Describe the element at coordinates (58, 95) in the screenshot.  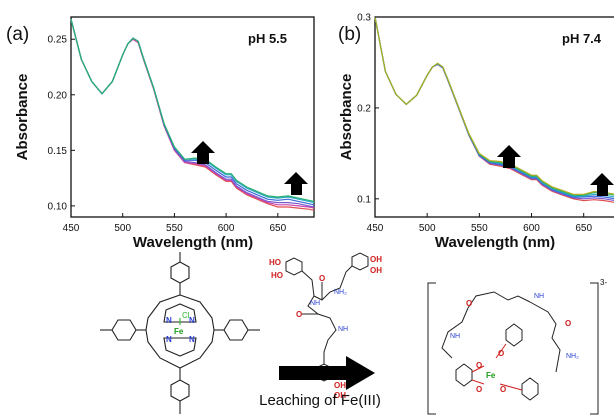
I see `chartA-ytick-label: 0.20` at that location.